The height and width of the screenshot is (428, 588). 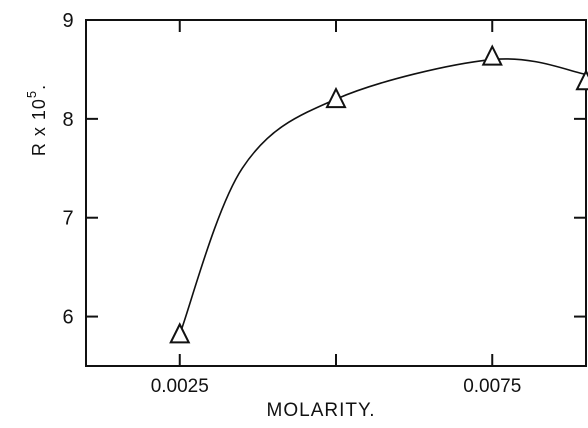 I want to click on y-axis-label-suffix: ., so click(x=39, y=87).